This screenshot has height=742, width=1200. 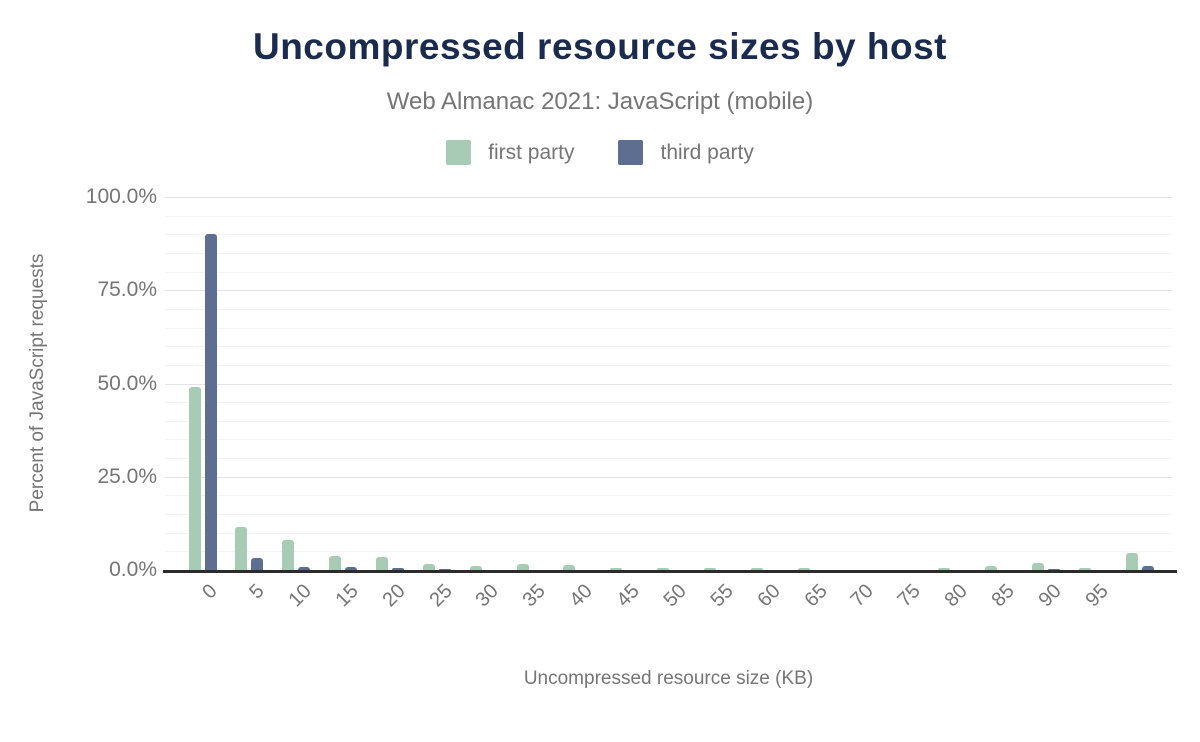 I want to click on chart-title: Uncompressed resource sizes by host, so click(x=600, y=46).